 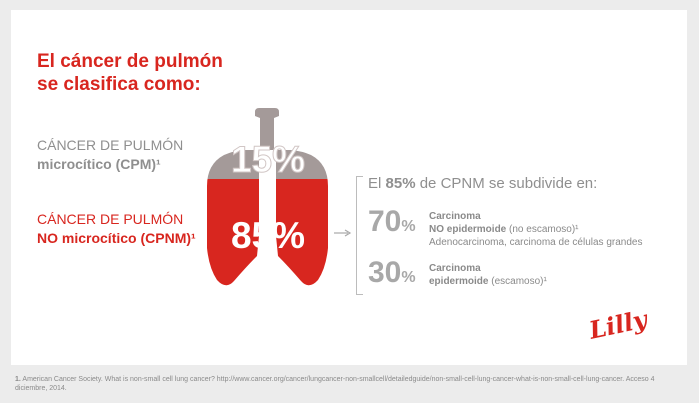 I want to click on title-line-2: se clasifica como:, so click(x=119, y=84).